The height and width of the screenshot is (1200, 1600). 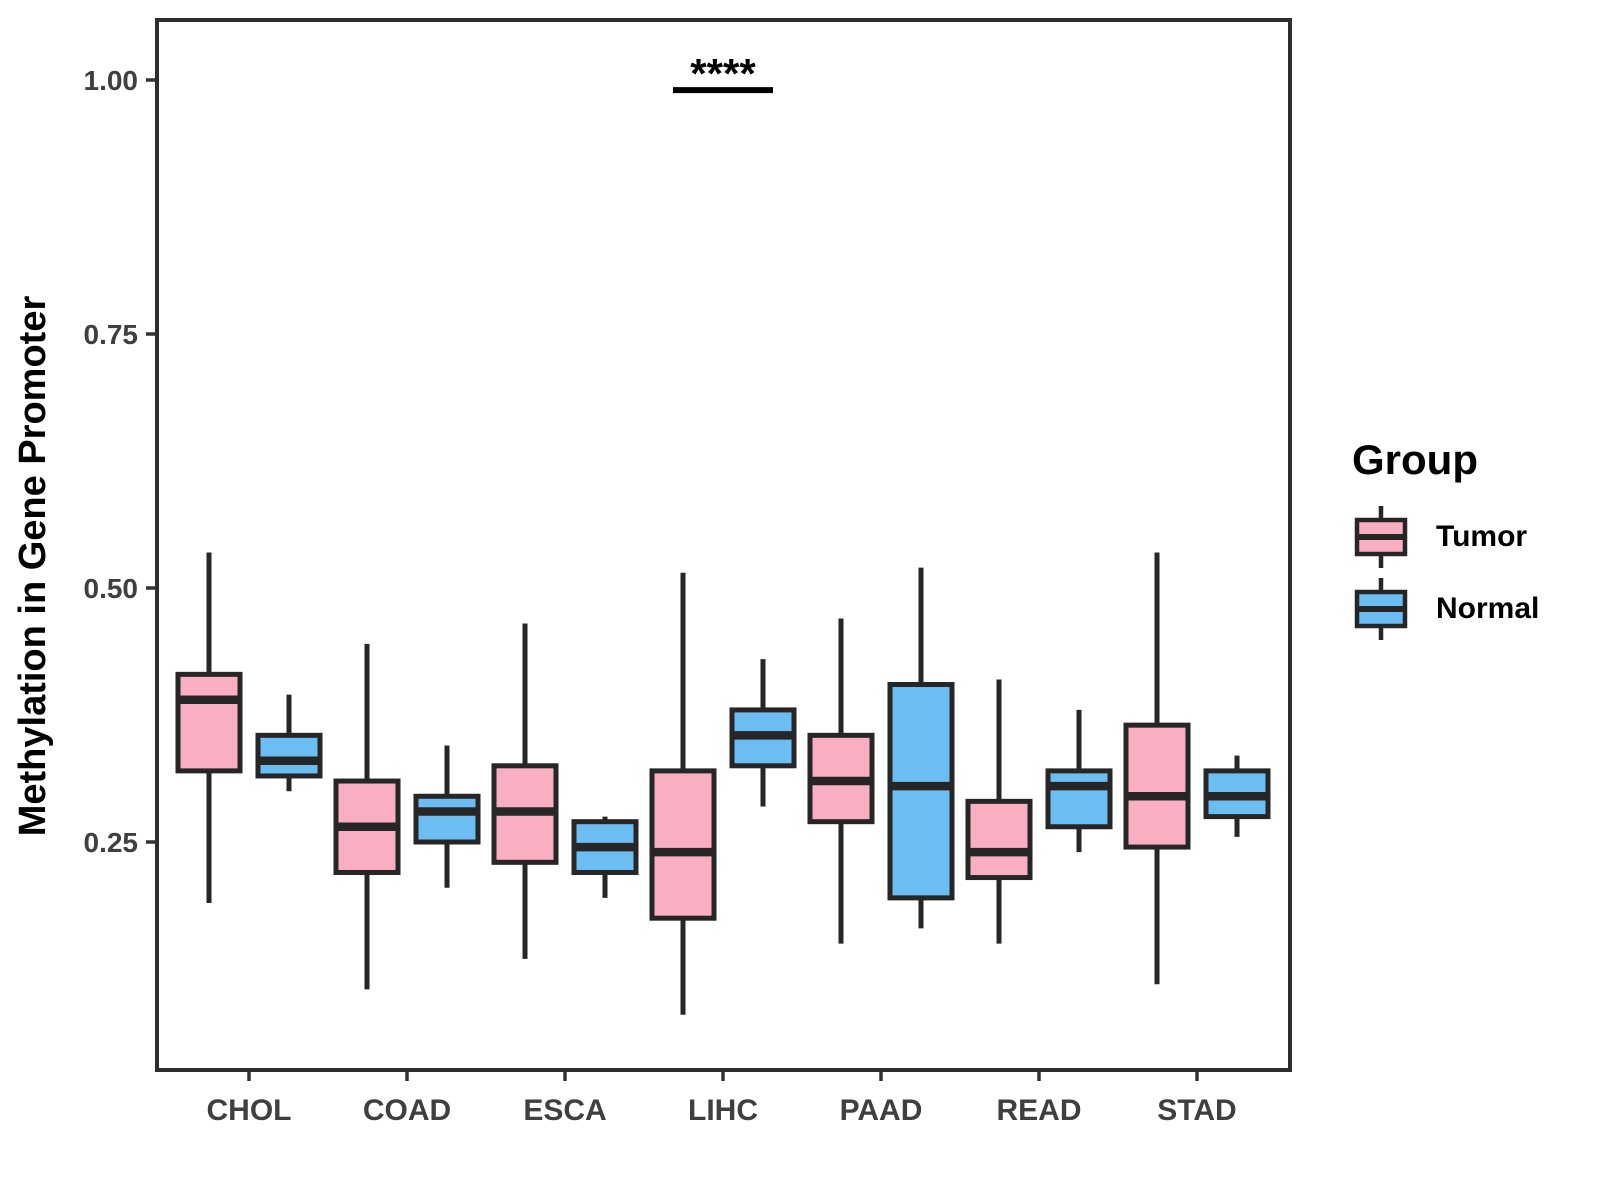 I want to click on legend-key-normal-icon, so click(x=1381, y=609).